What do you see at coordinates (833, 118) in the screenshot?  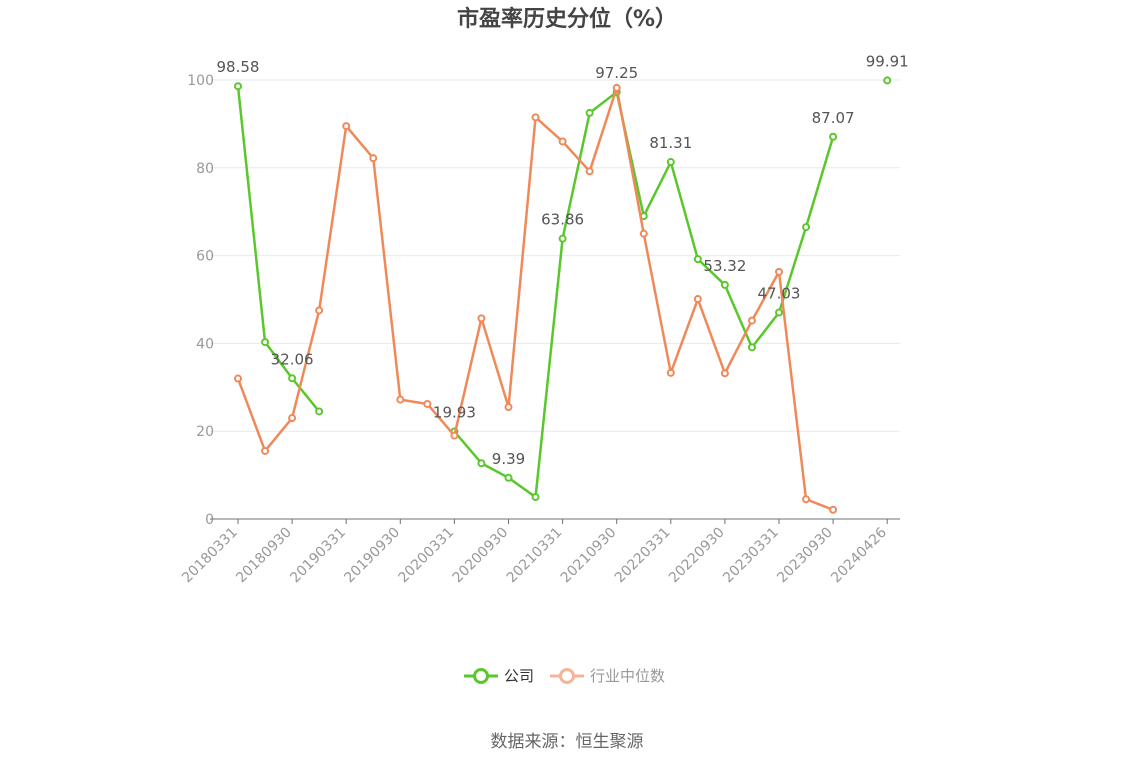 I see `data-label: 87.07` at bounding box center [833, 118].